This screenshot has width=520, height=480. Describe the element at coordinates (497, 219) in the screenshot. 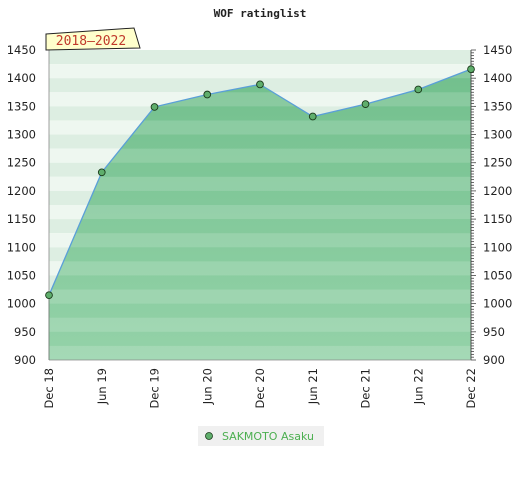

I see `y-tick-label-right: 1150` at that location.